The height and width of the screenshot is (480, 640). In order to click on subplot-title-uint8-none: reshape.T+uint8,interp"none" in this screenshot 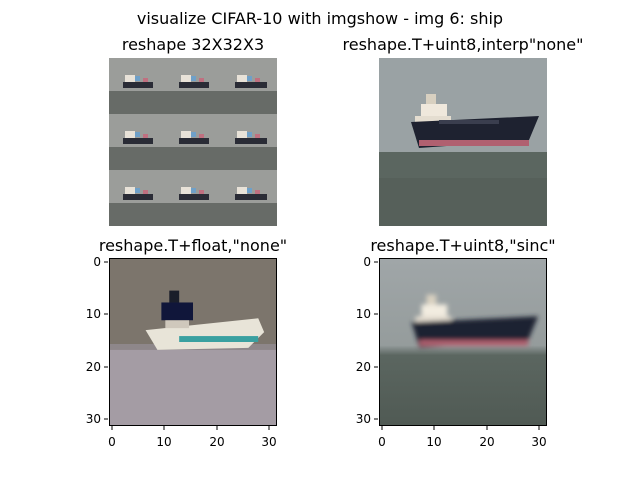, I will do `click(463, 44)`.